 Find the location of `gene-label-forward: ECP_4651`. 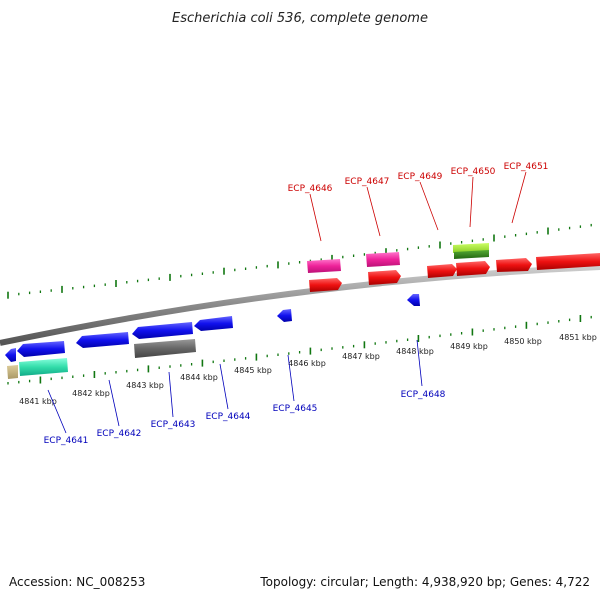

gene-label-forward: ECP_4651 is located at coordinates (526, 167).